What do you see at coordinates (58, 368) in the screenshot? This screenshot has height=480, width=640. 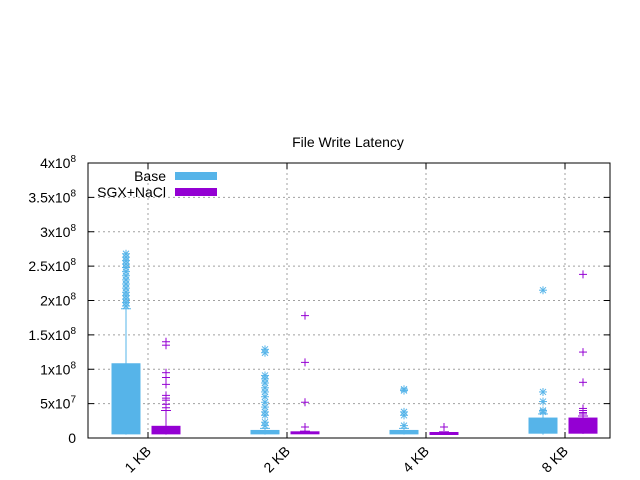 I see `y-tick-label: 1x10⁸` at bounding box center [58, 368].